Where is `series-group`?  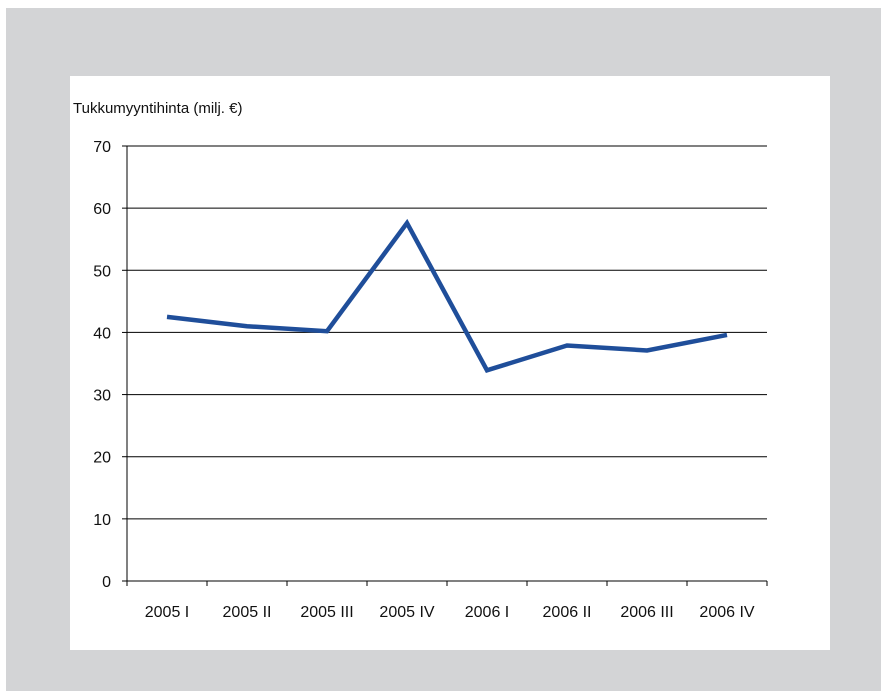 series-group is located at coordinates (447, 296).